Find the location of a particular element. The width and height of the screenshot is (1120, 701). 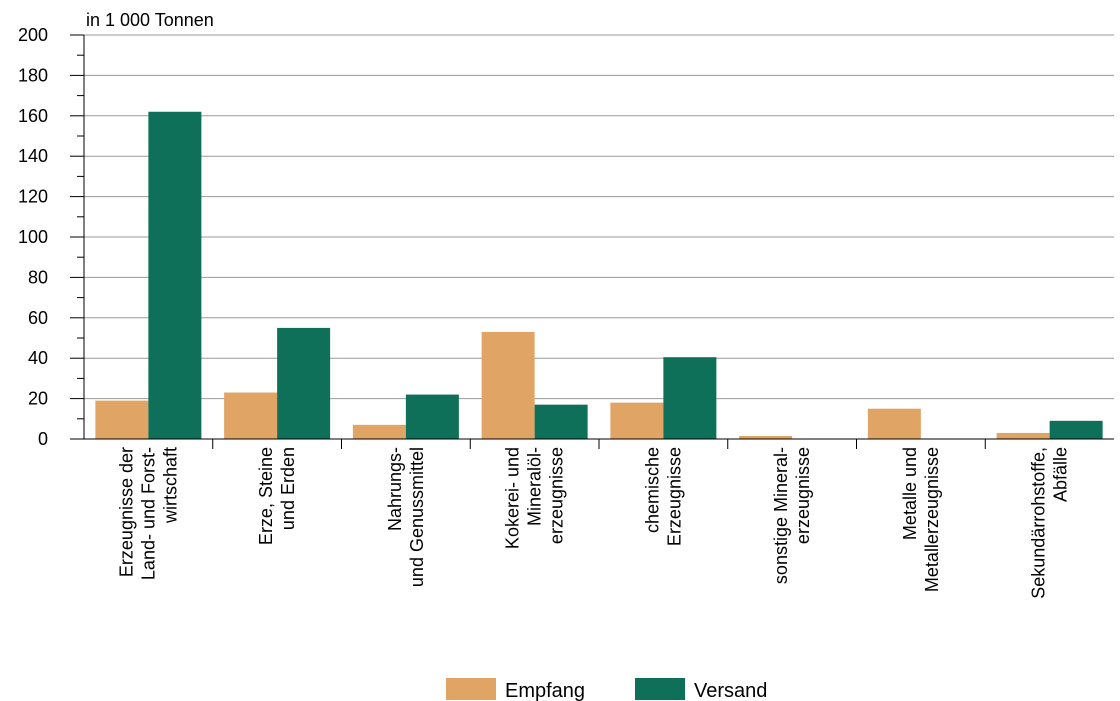

category-label-line: Metalle und is located at coordinates (910, 493).